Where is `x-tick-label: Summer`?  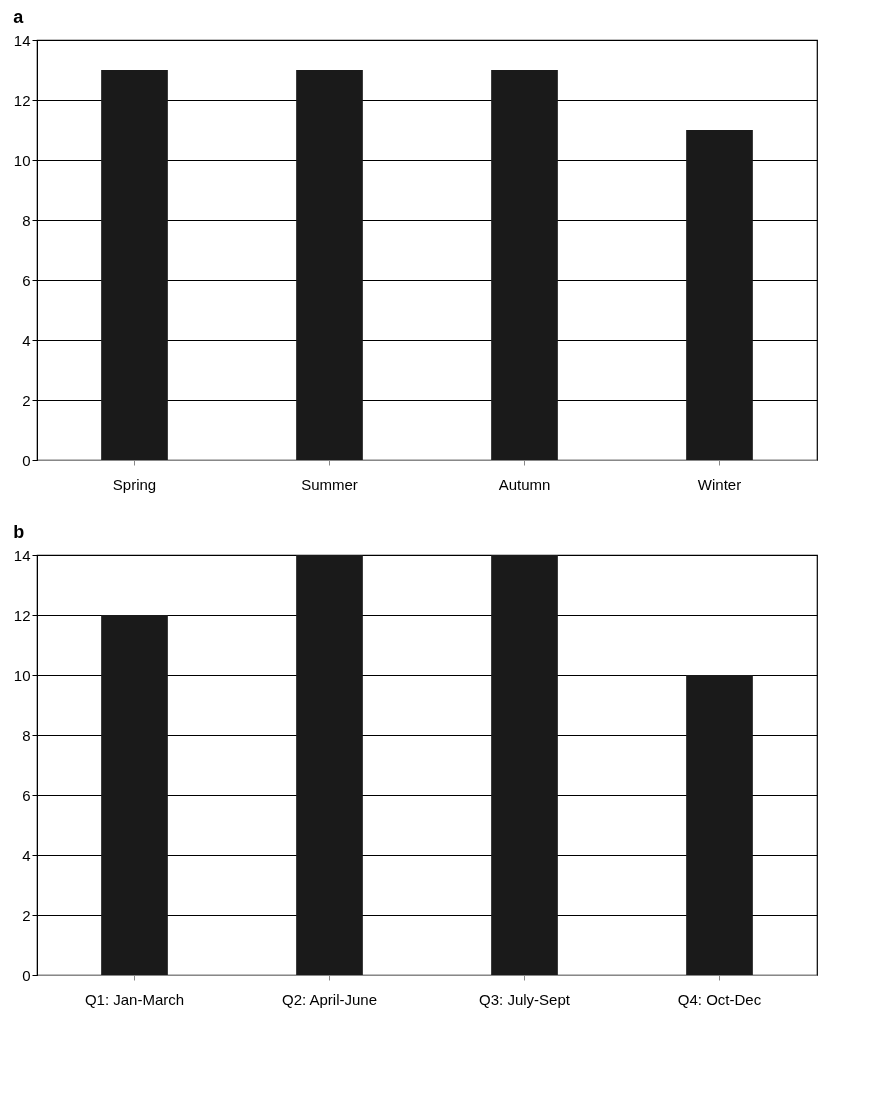 x-tick-label: Summer is located at coordinates (329, 484).